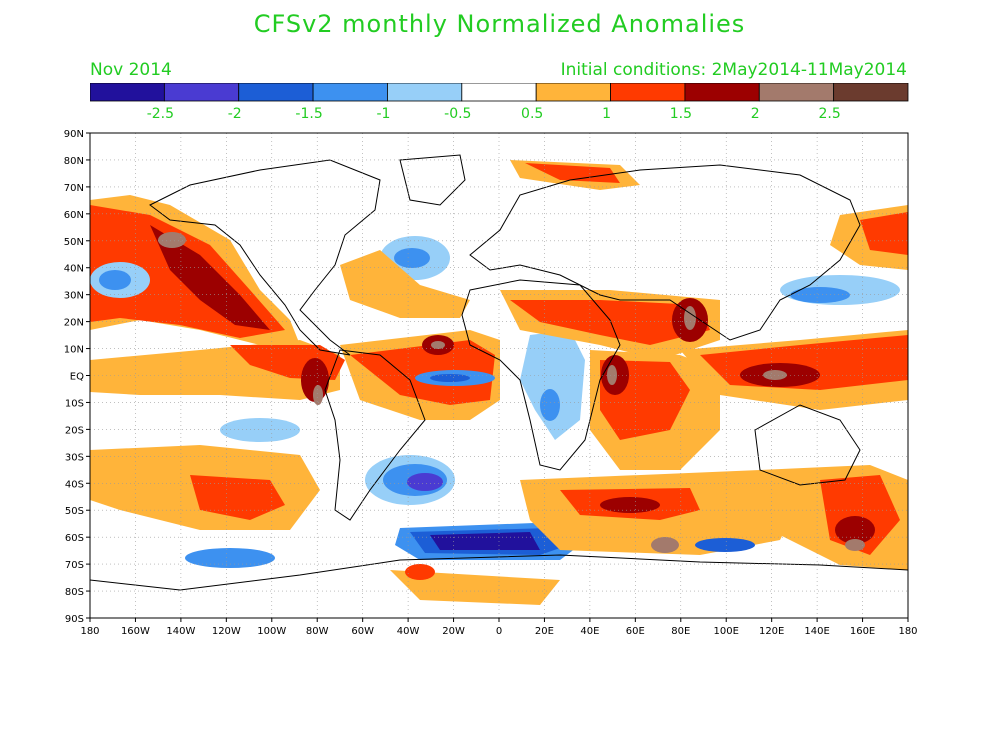 Image resolution: width=999 pixels, height=750 pixels. Describe the element at coordinates (450, 378) in the screenshot. I see `equatorial-atlantic-blue` at that location.